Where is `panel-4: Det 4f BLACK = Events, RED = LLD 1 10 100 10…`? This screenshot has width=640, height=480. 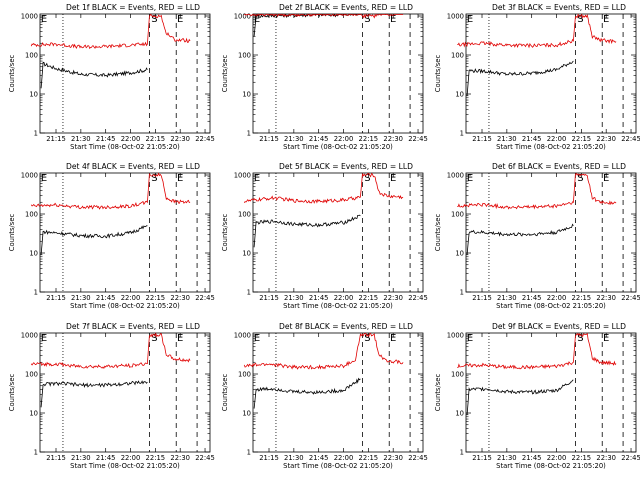 panel-4: Det 4f BLACK = Events, RED = LLD 1 10 100 10… is located at coordinates (111, 236).